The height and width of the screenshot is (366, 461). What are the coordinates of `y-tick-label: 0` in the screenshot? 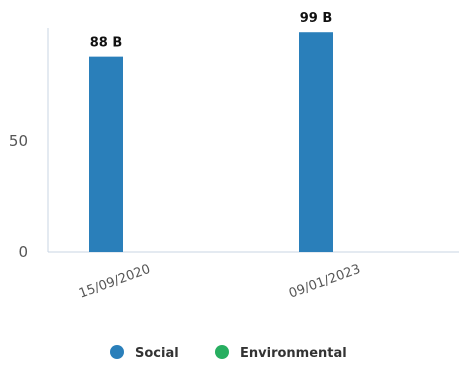 It's located at (23, 252).